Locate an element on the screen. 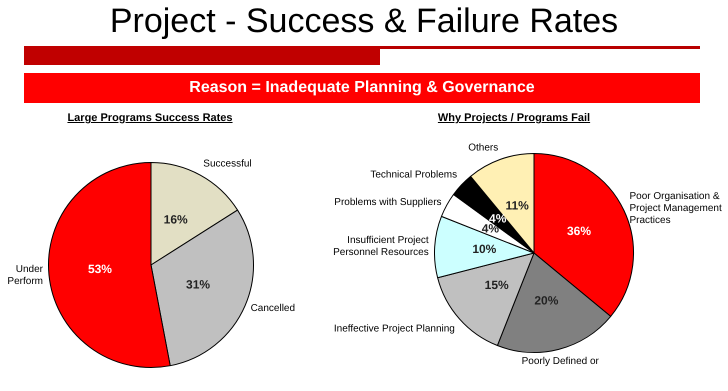 The image size is (728, 391). slice-label: Technical Problems is located at coordinates (414, 175).